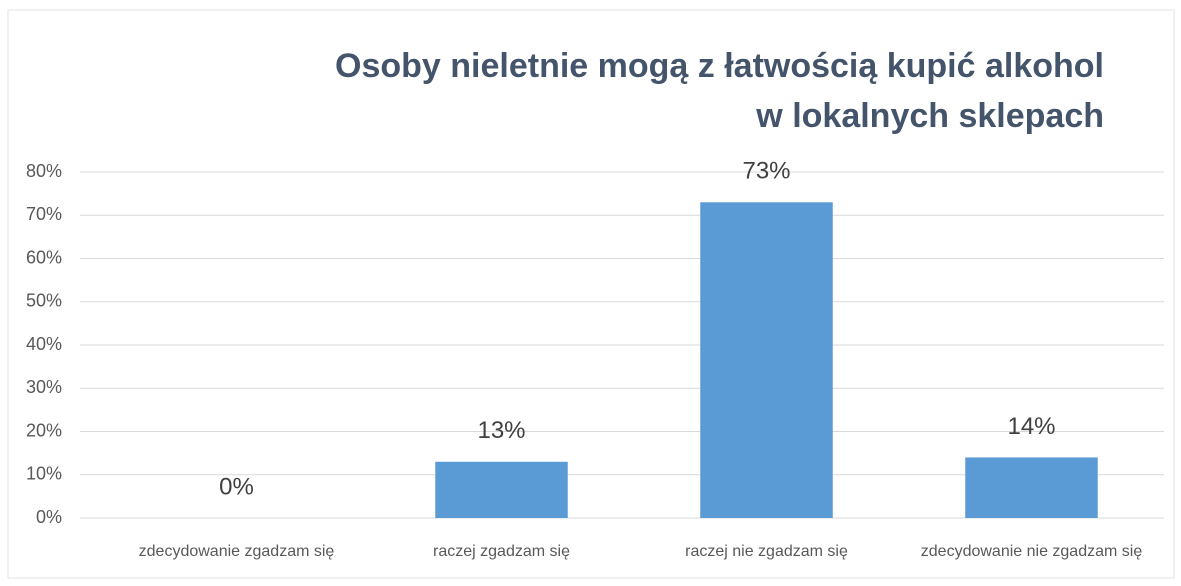 This screenshot has width=1181, height=586. I want to click on y-tick-label: 0%, so click(49, 517).